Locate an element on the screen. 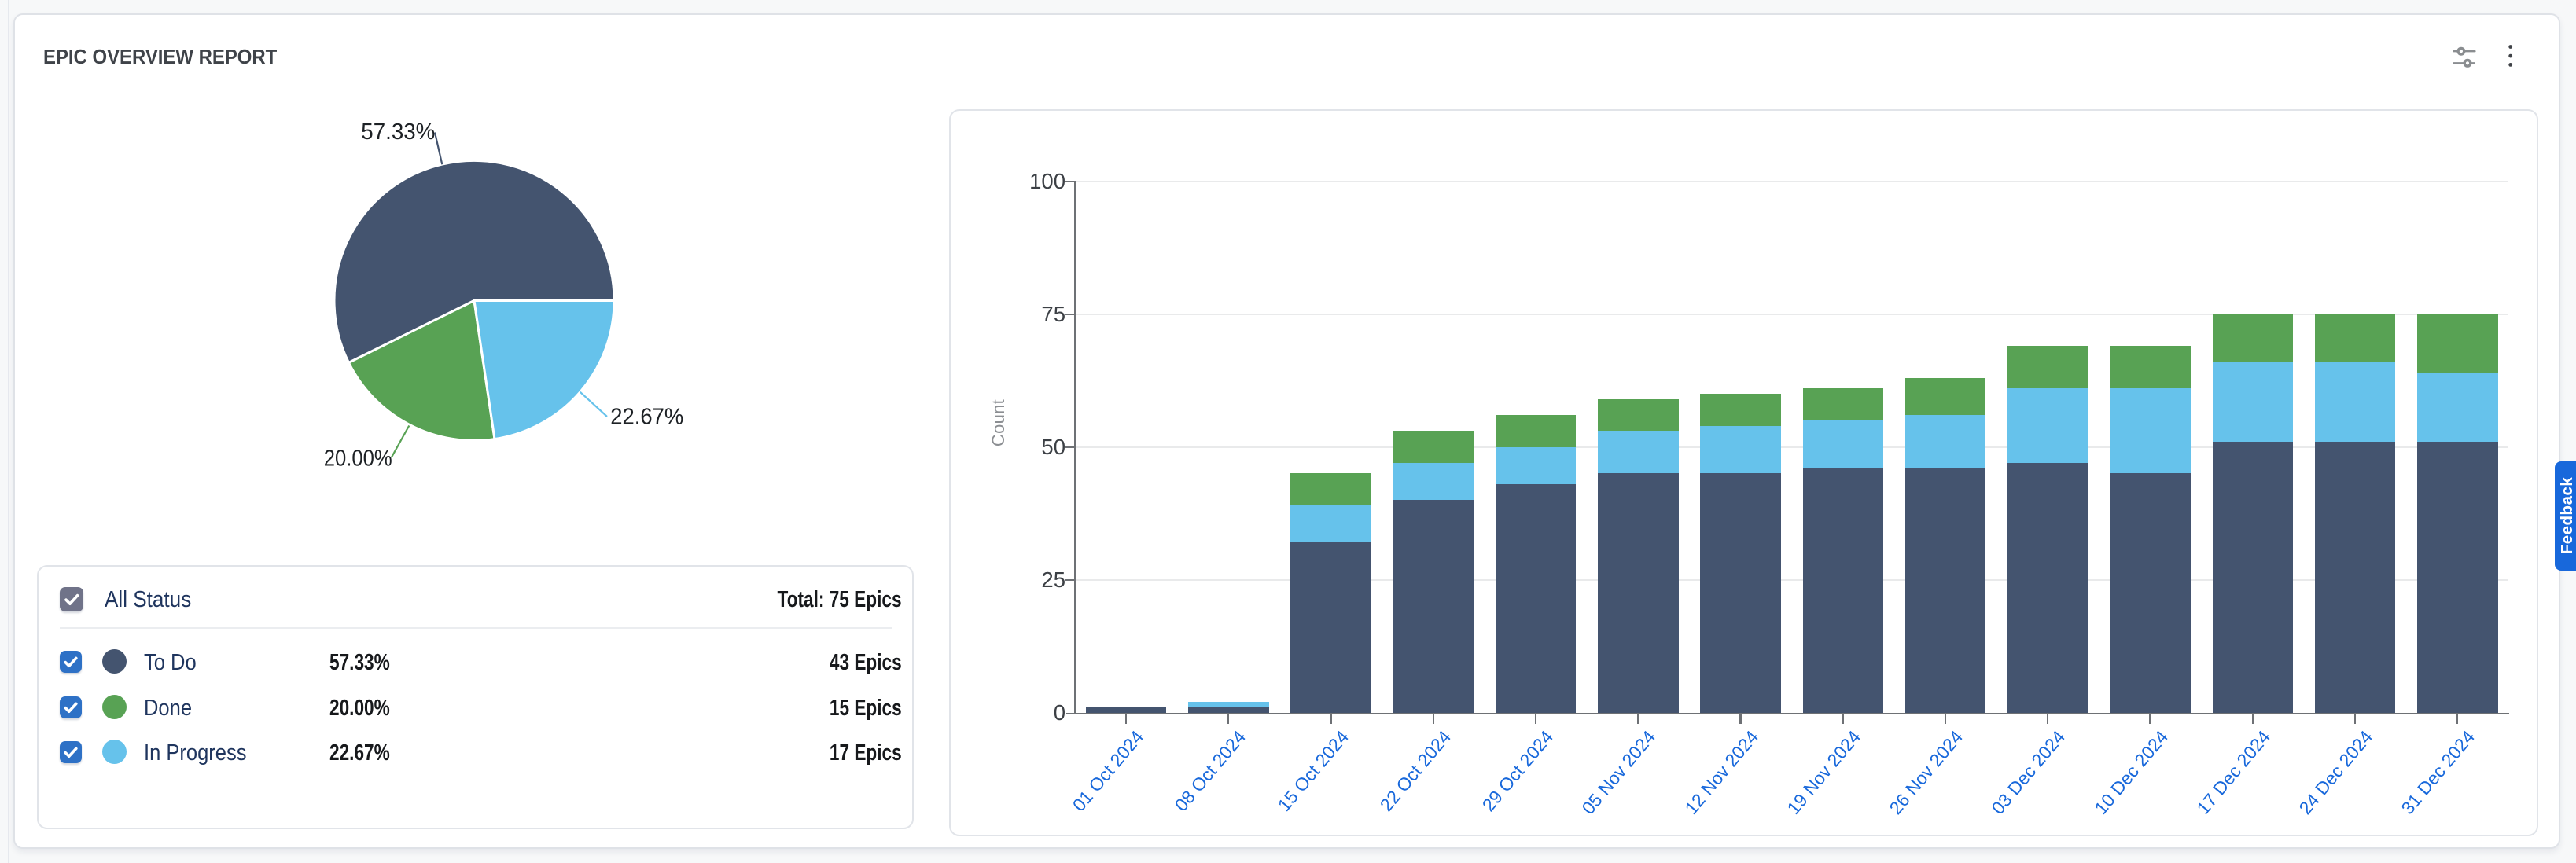 The height and width of the screenshot is (863, 2576). svg-text: 22.67% is located at coordinates (646, 417).